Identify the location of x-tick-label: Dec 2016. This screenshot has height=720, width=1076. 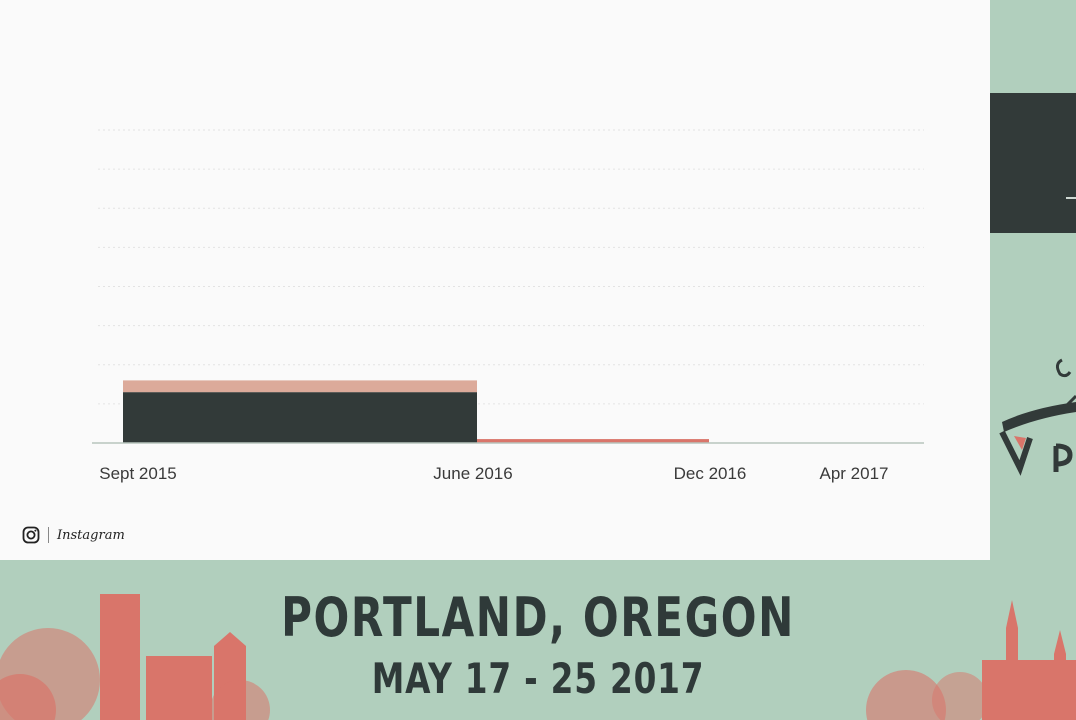
(710, 473).